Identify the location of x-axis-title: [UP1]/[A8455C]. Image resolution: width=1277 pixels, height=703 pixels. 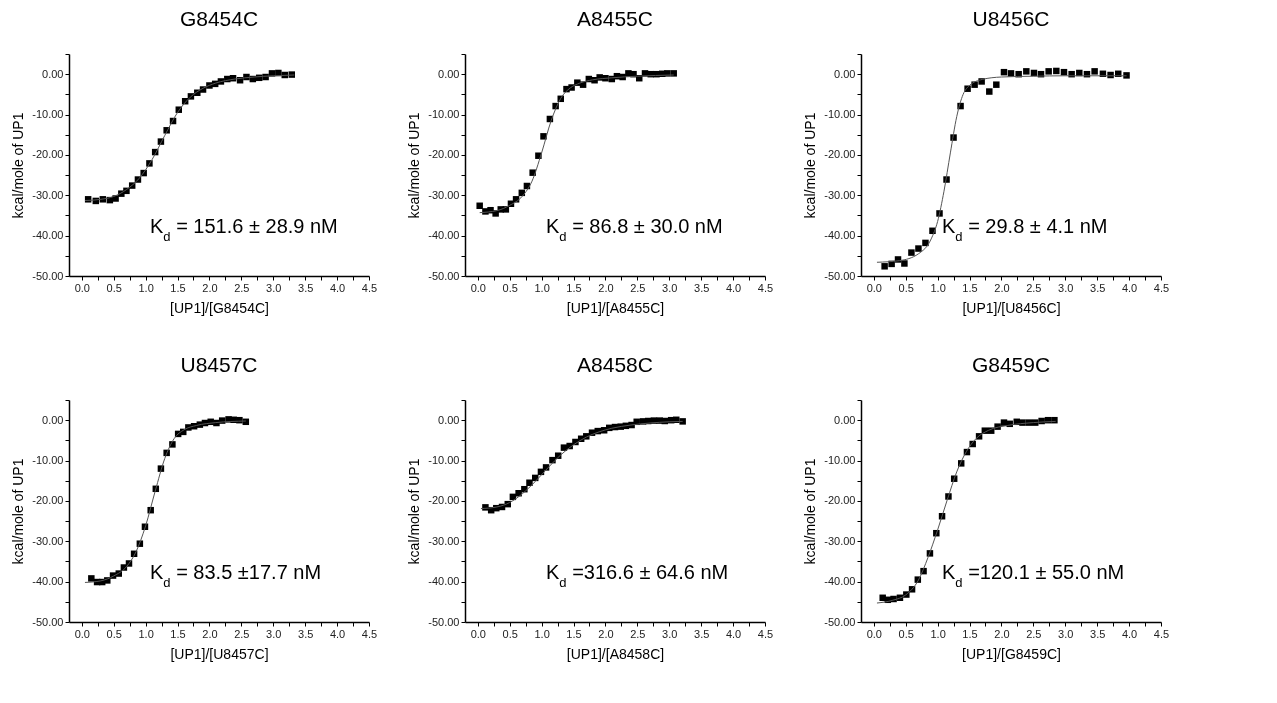
(615, 307).